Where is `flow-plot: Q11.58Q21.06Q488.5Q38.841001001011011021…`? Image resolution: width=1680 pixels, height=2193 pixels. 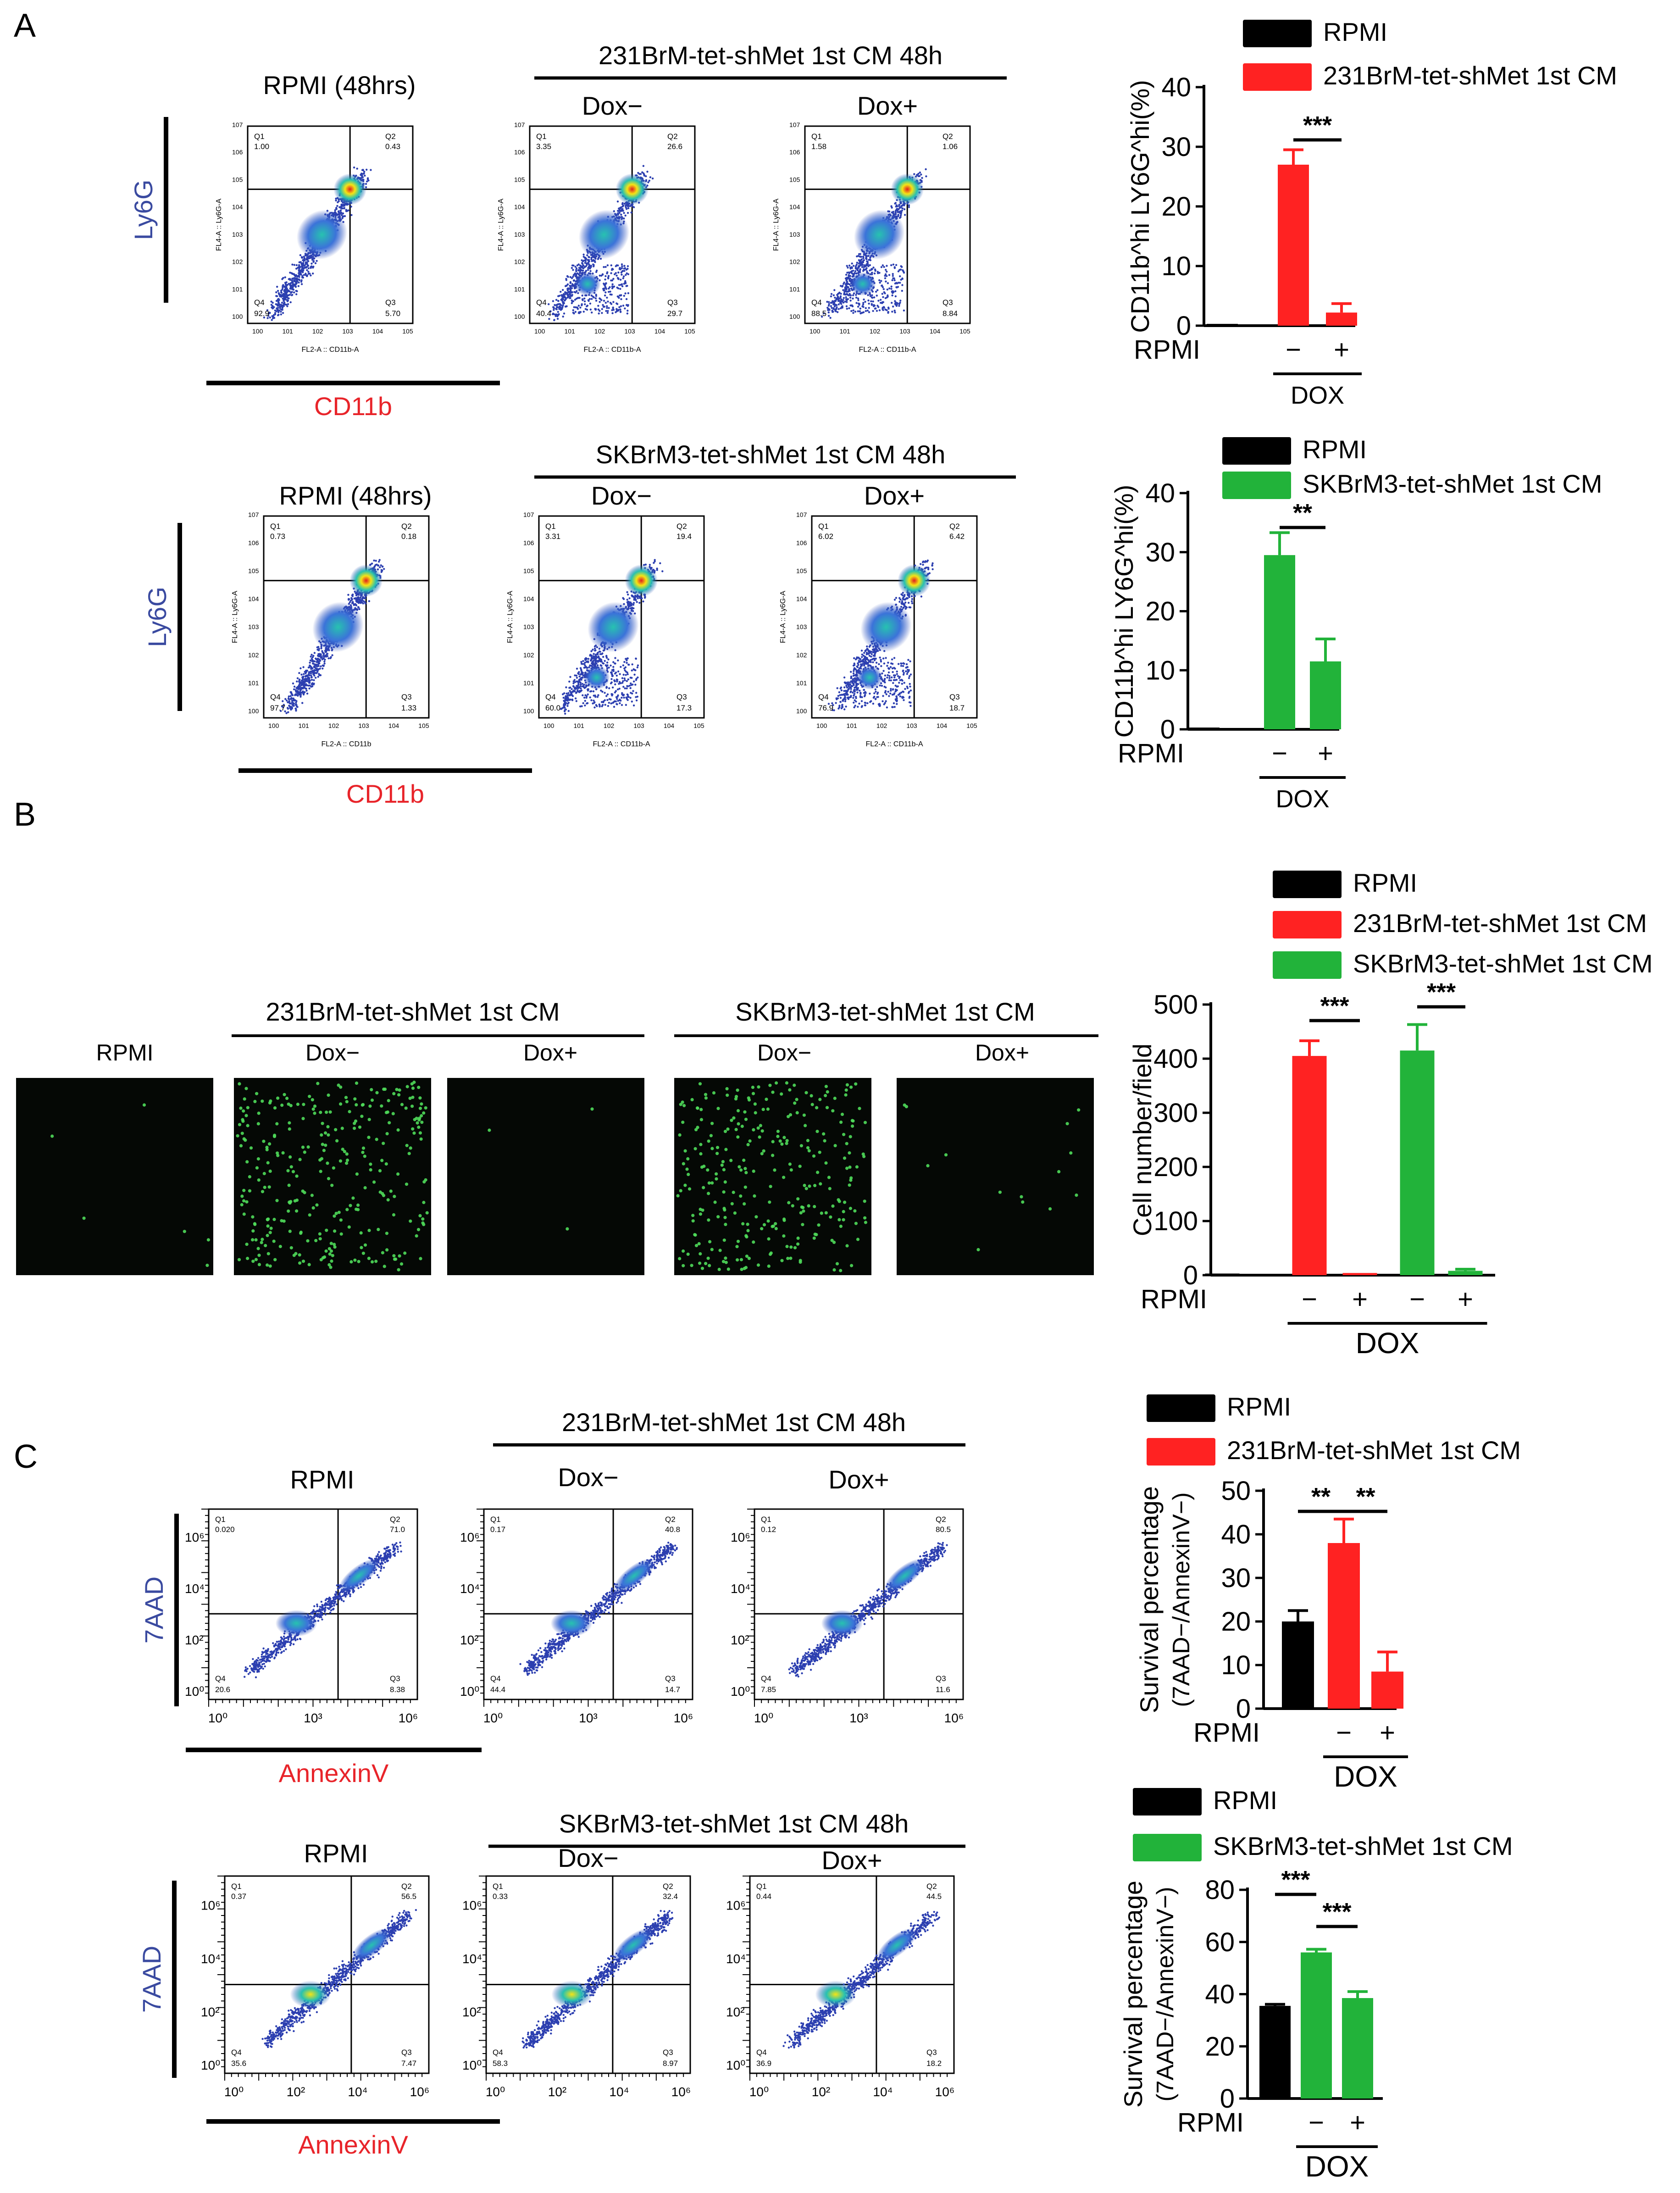 flow-plot: Q11.58Q21.06Q488.5Q38.841001001011011021… is located at coordinates (872, 237).